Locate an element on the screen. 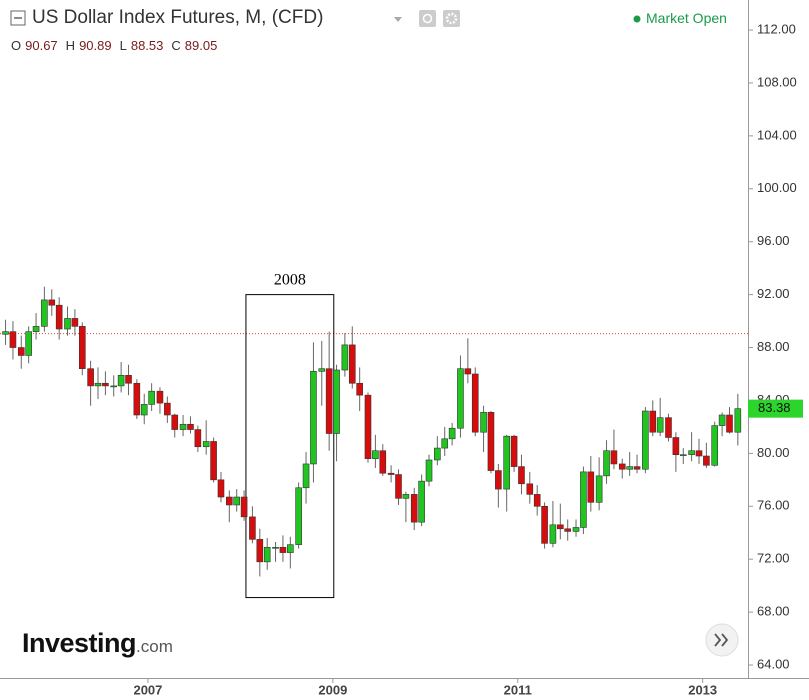 Image resolution: width=809 pixels, height=700 pixels. y-tick-label: 92.00 is located at coordinates (773, 293).